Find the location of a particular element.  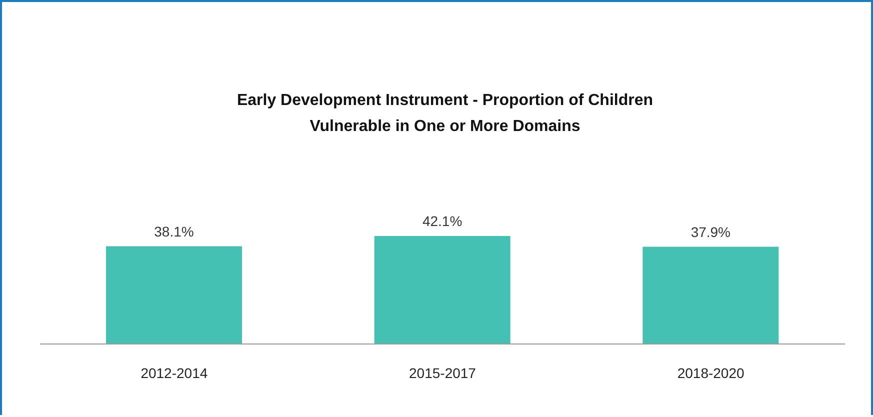

data-label: 37.9% is located at coordinates (710, 232).